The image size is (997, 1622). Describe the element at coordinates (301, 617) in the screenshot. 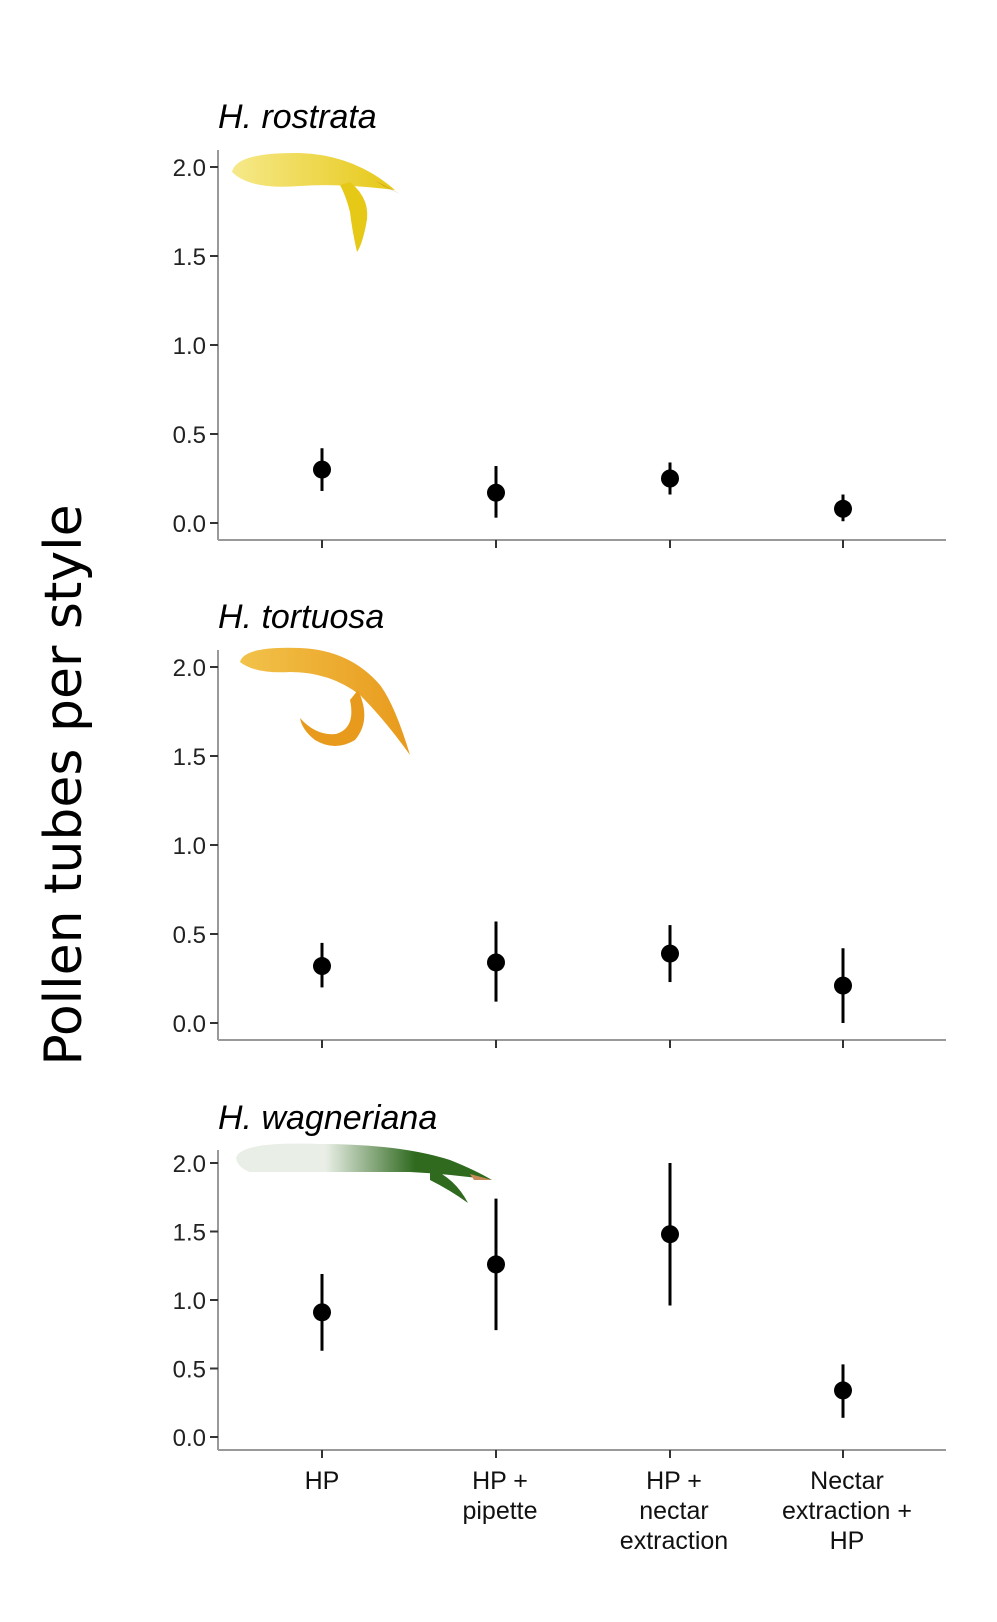

I see `panel-title: H. tortuosa` at that location.